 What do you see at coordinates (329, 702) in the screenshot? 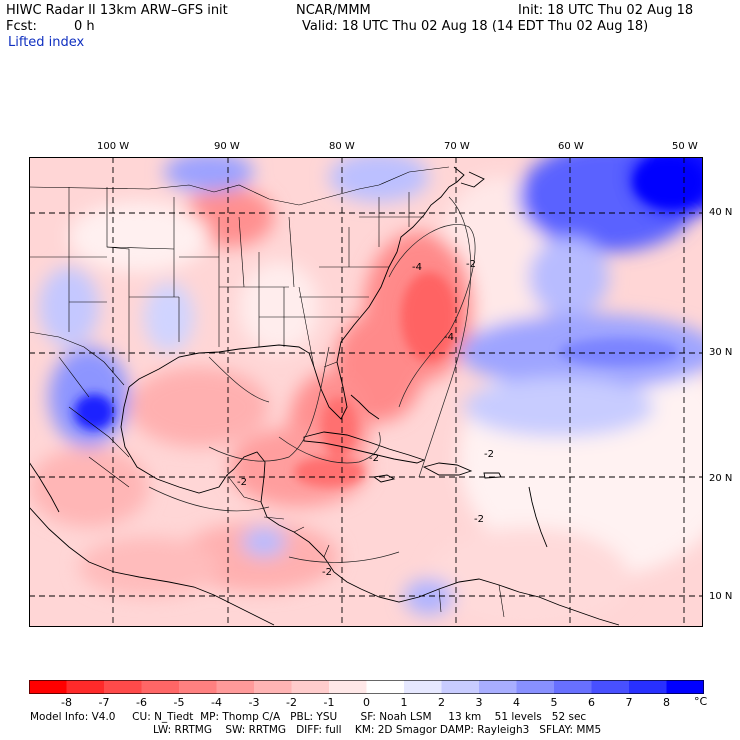
I see `colorbar-tick-label: -1` at bounding box center [329, 702].